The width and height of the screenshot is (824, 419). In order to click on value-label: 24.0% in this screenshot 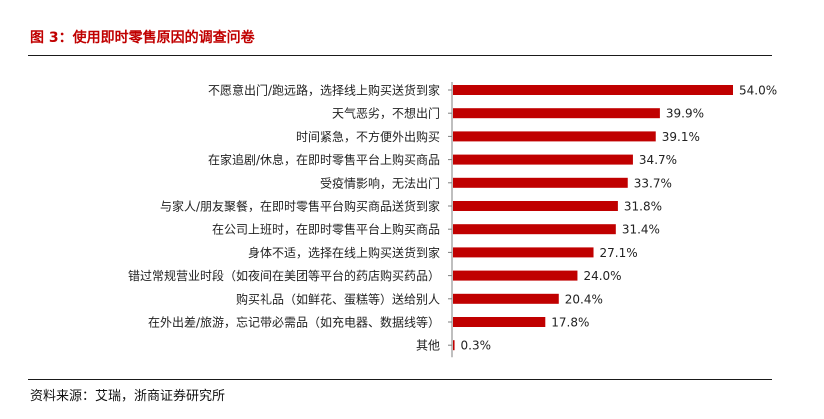, I will do `click(602, 276)`.